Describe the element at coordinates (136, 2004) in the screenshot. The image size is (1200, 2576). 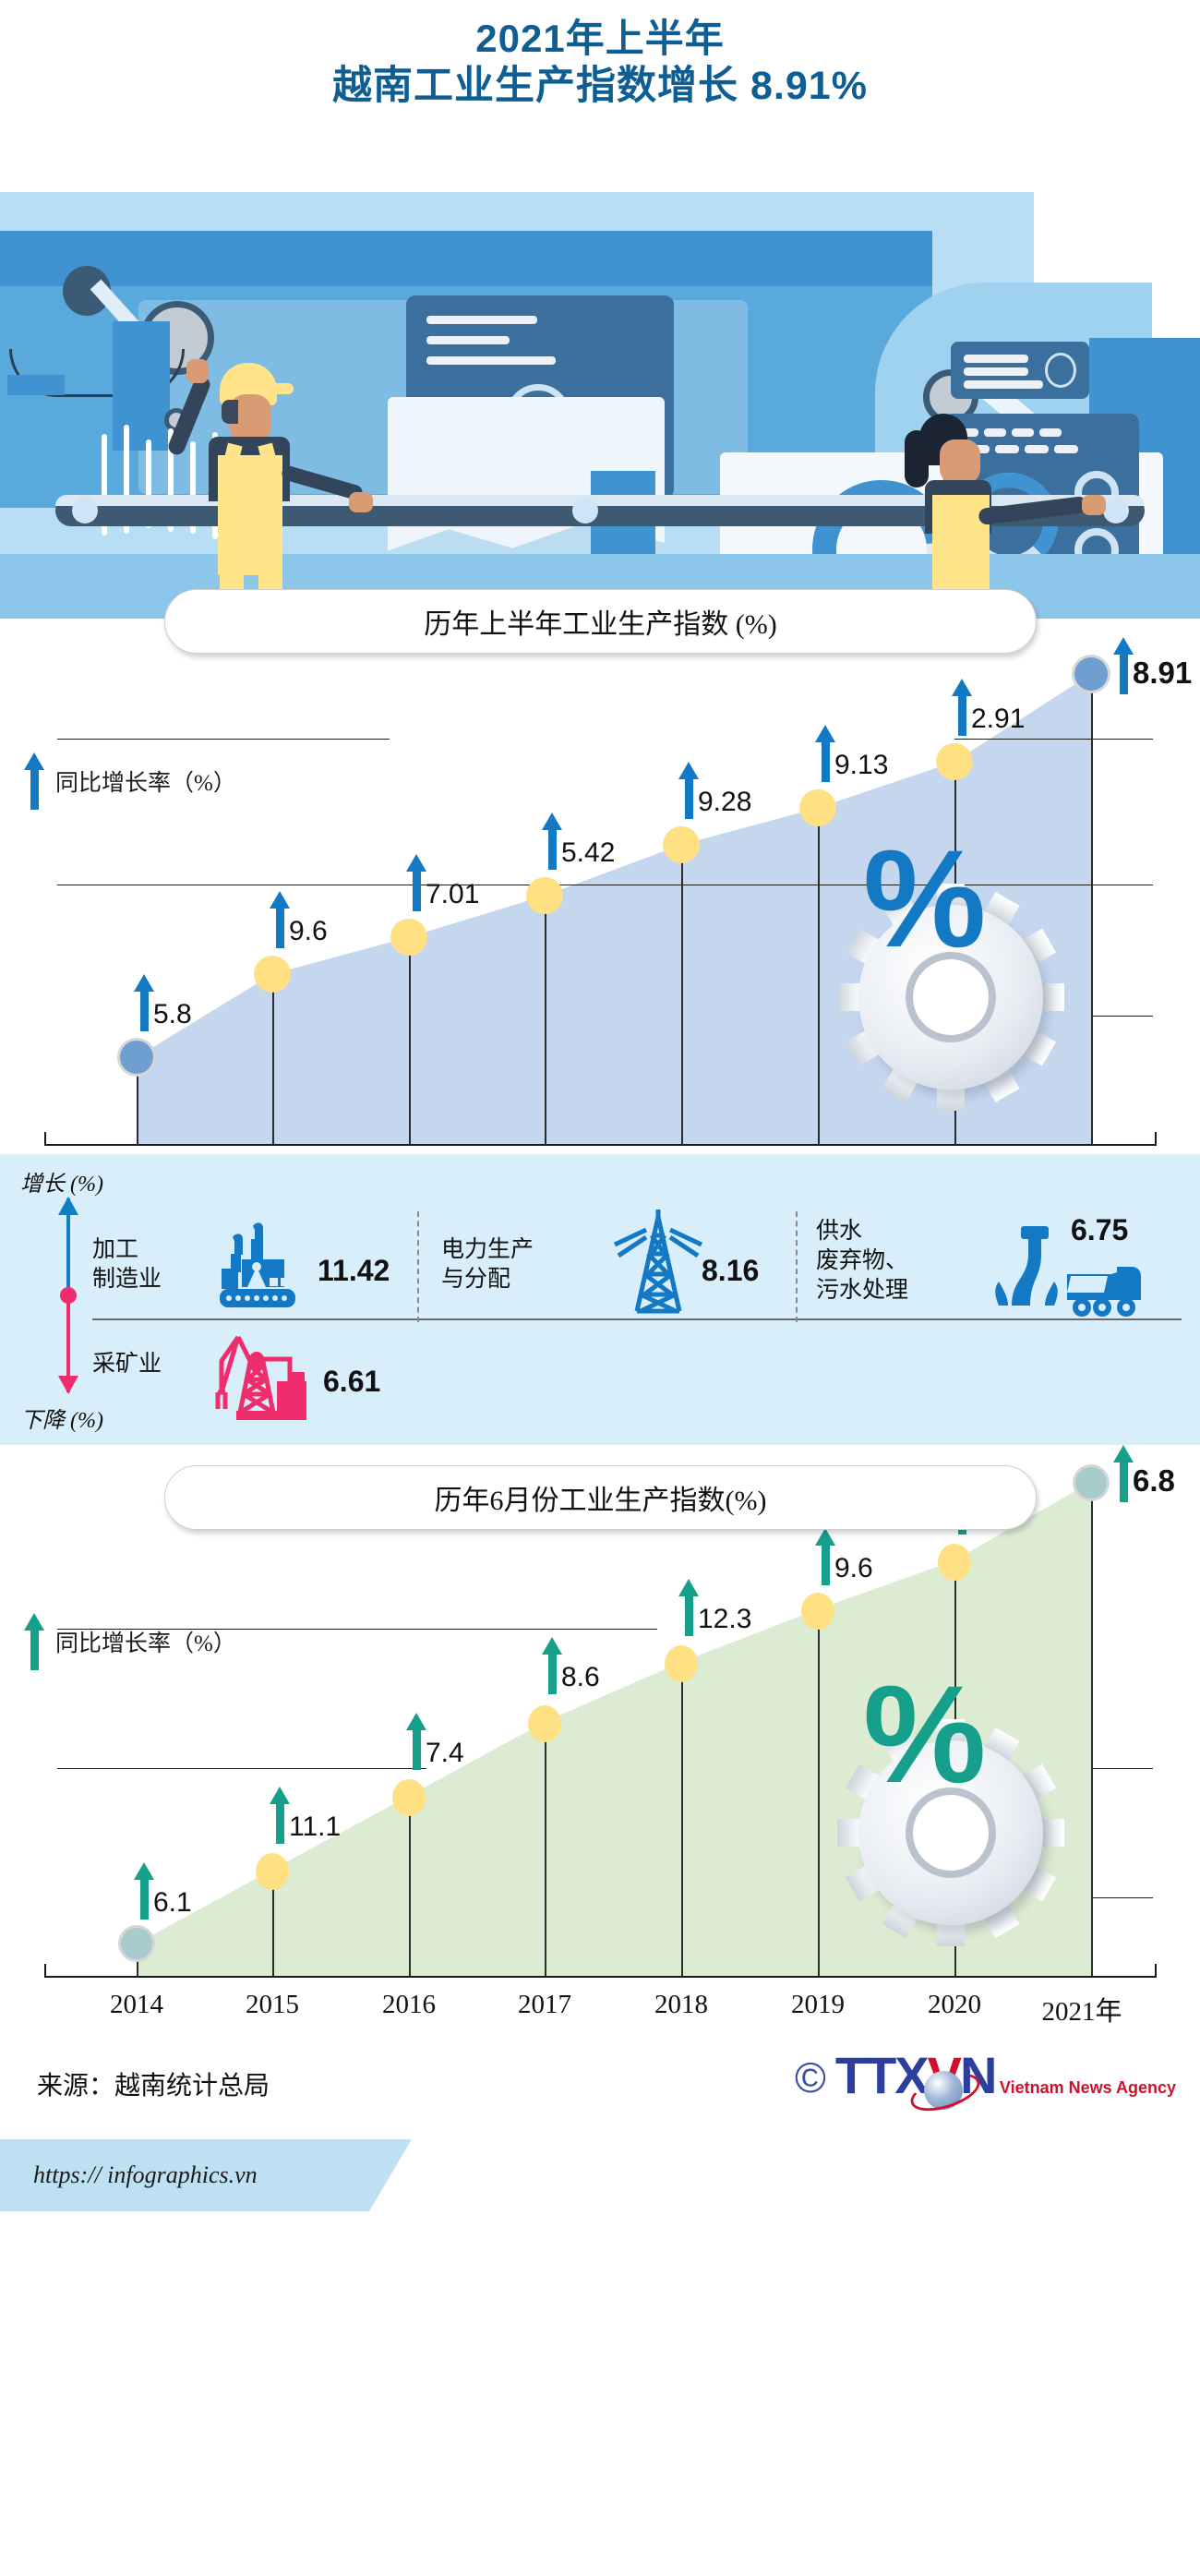
I see `chart2-x-label: 2014` at that location.